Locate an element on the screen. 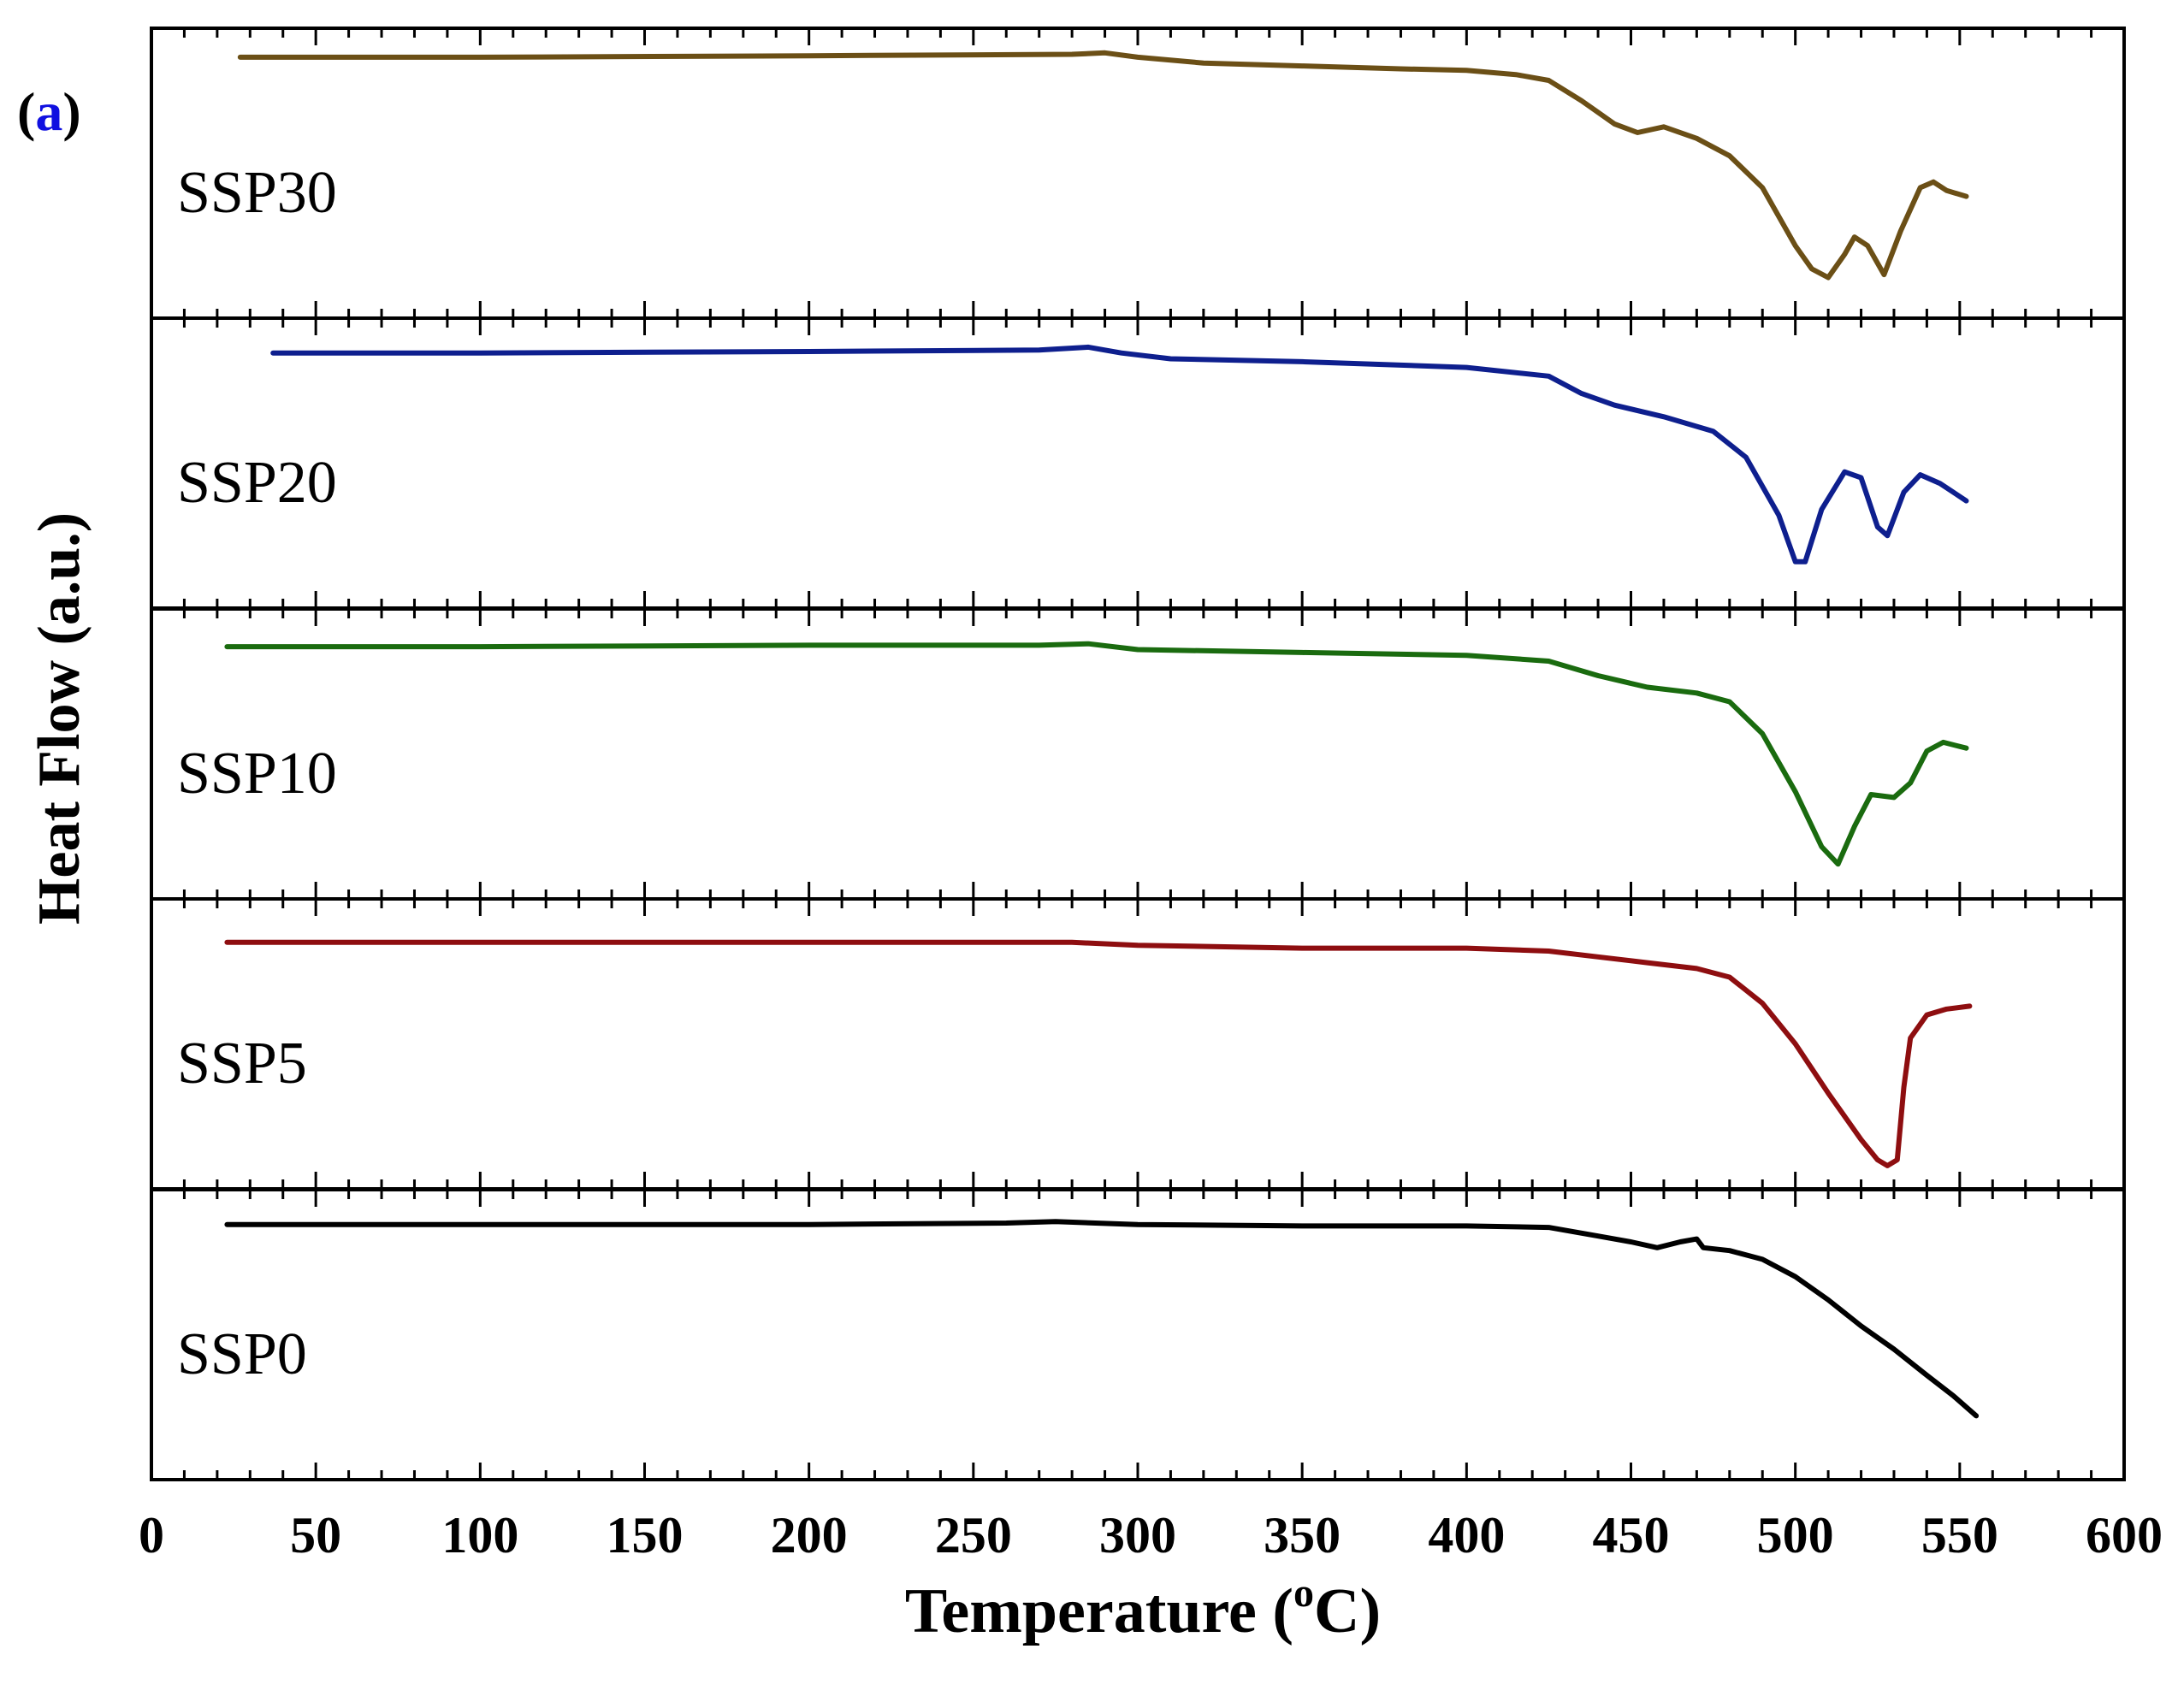 The width and height of the screenshot is (2184, 1708). x-tick-label: 50 is located at coordinates (315, 1535).